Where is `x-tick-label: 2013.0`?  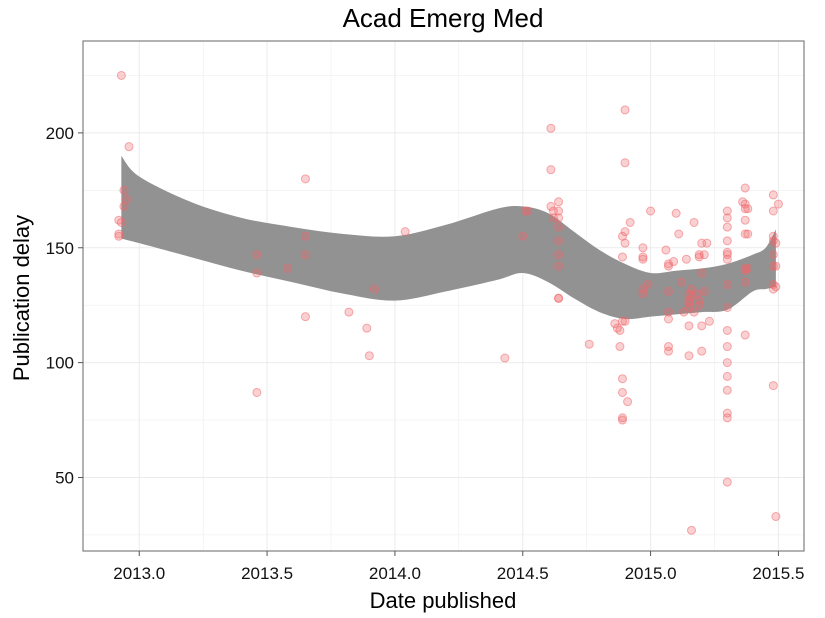 x-tick-label: 2013.0 is located at coordinates (139, 573).